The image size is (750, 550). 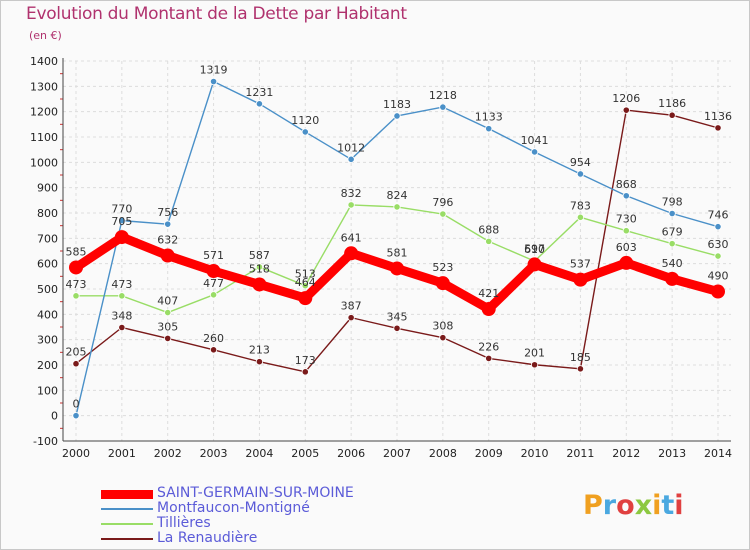 What do you see at coordinates (121, 221) in the screenshot?
I see `data-label: 705` at bounding box center [121, 221].